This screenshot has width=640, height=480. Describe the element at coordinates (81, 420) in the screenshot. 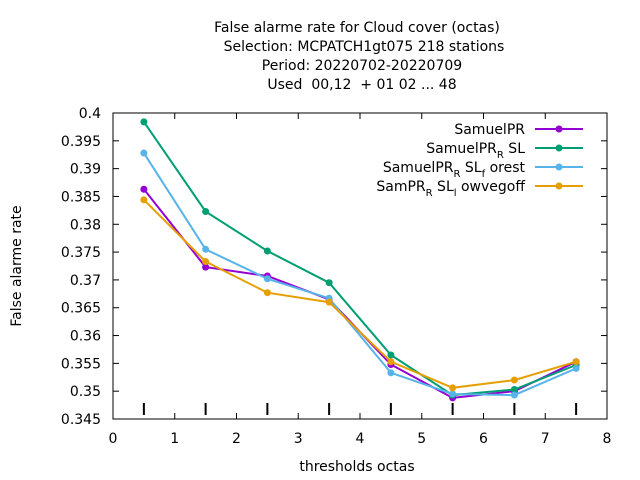

I see `y-tick-label: 0.345` at that location.